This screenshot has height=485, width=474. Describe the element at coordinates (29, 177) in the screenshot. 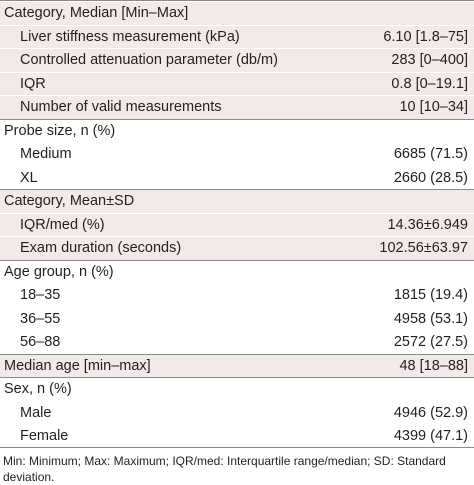

I see `row-label: XL` at that location.